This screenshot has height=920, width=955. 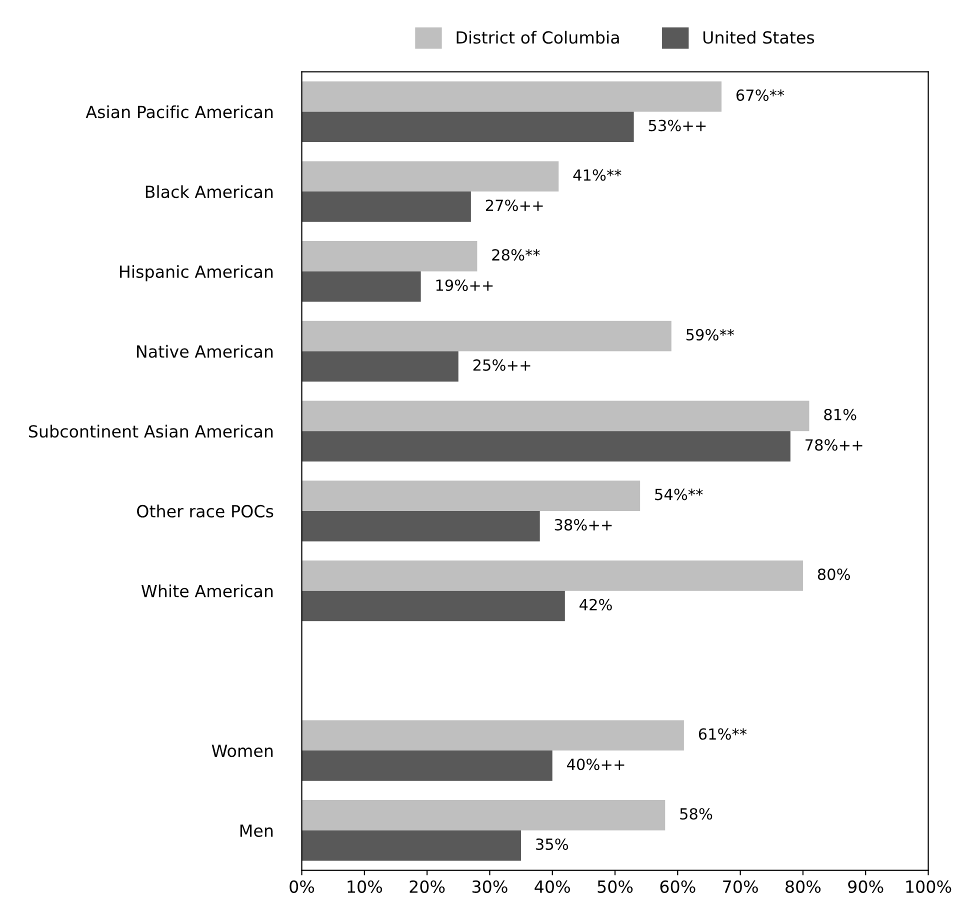 I want to click on x-tick-label: 50%, so click(x=615, y=886).